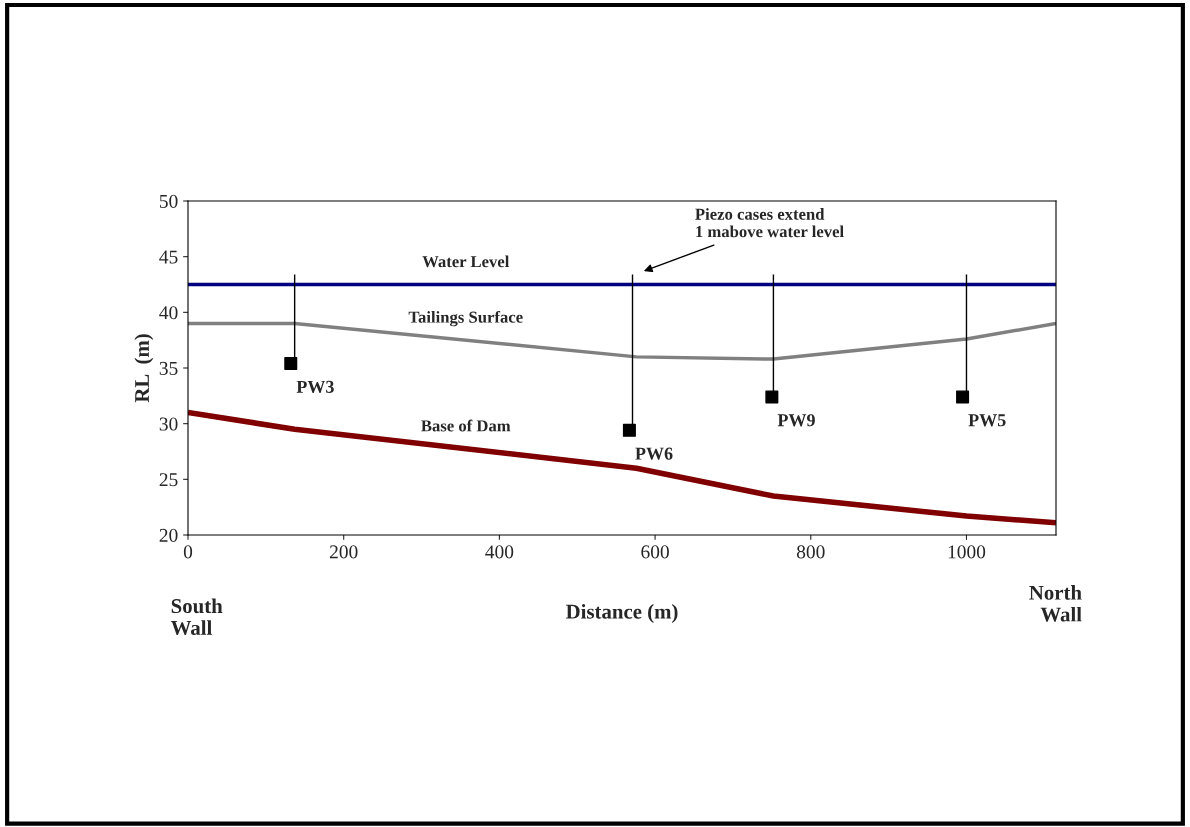  What do you see at coordinates (168, 313) in the screenshot?
I see `y-tick-label: 40` at bounding box center [168, 313].